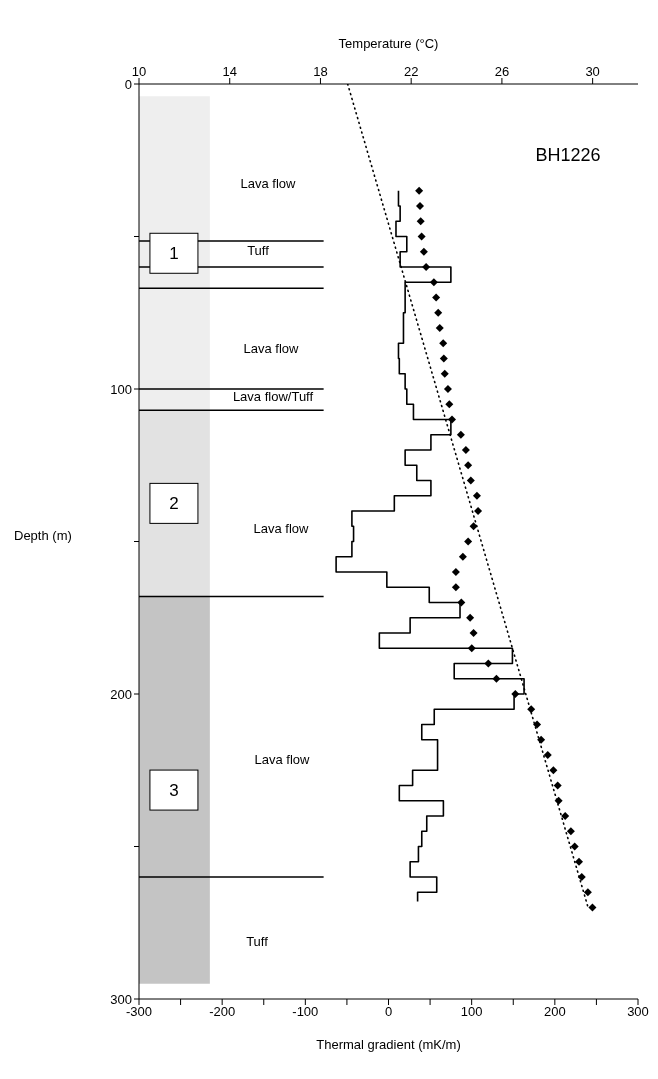 This screenshot has height=1079, width=658. What do you see at coordinates (388, 1012) in the screenshot?
I see `x-tick-label: 0` at bounding box center [388, 1012].